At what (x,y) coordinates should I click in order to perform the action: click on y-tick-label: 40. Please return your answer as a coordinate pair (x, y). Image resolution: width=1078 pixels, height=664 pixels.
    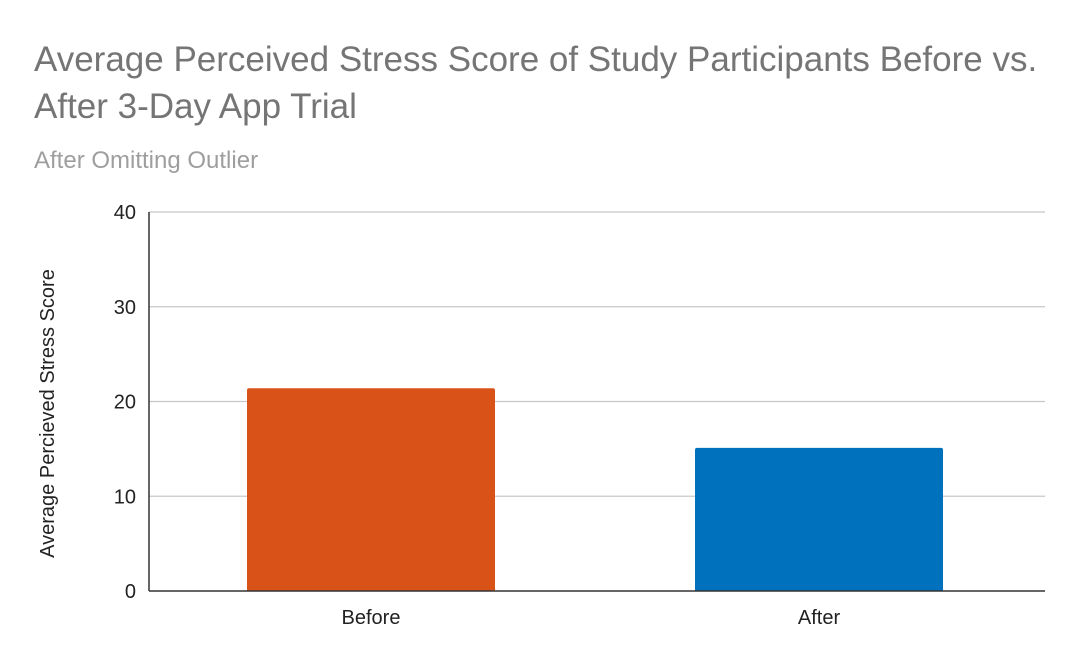
    Looking at the image, I should click on (125, 213).